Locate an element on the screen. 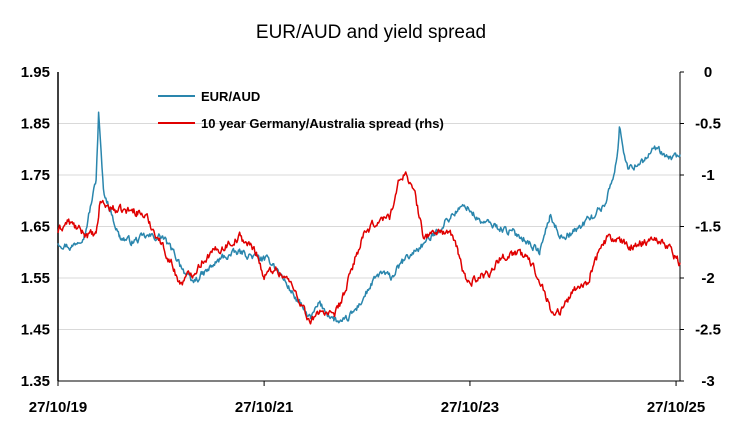 The height and width of the screenshot is (430, 743). y-right-tick-label: -0.5 is located at coordinates (708, 124).